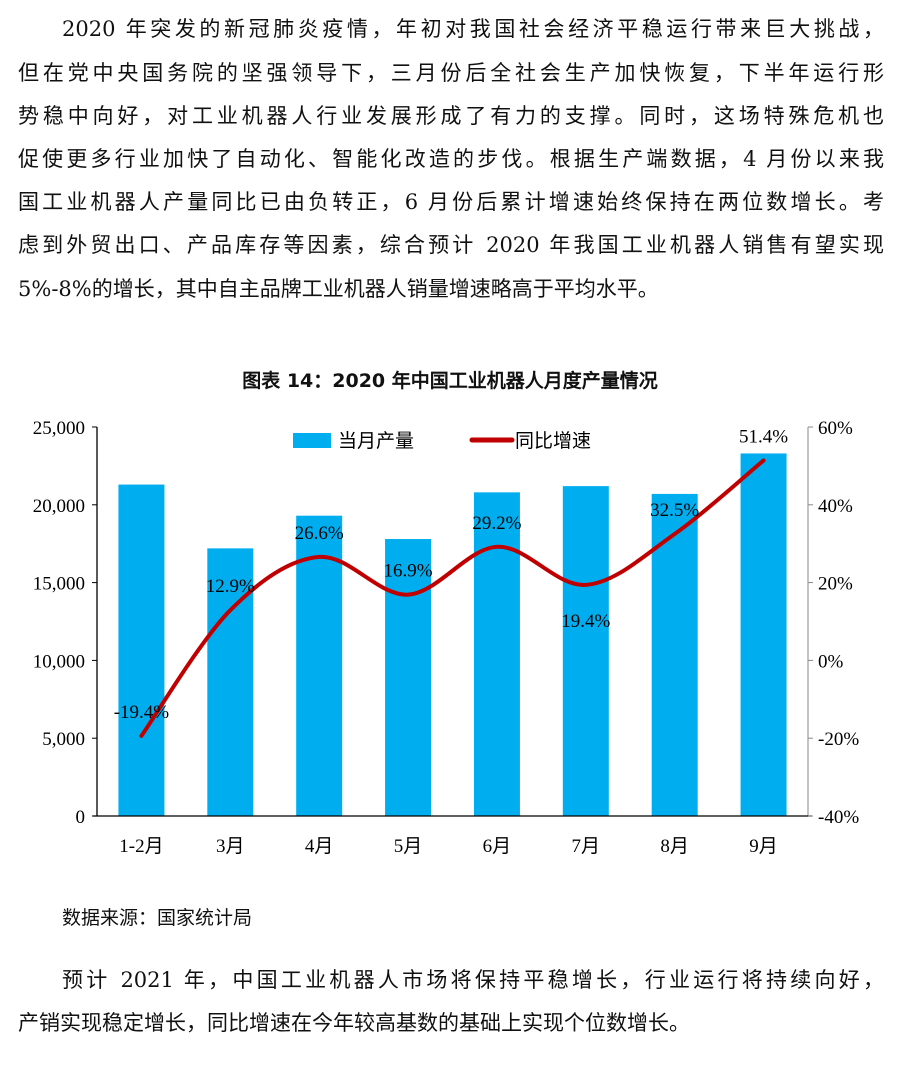 This screenshot has height=1073, width=900. I want to click on legend-bar-label: 当月产量, so click(376, 441).